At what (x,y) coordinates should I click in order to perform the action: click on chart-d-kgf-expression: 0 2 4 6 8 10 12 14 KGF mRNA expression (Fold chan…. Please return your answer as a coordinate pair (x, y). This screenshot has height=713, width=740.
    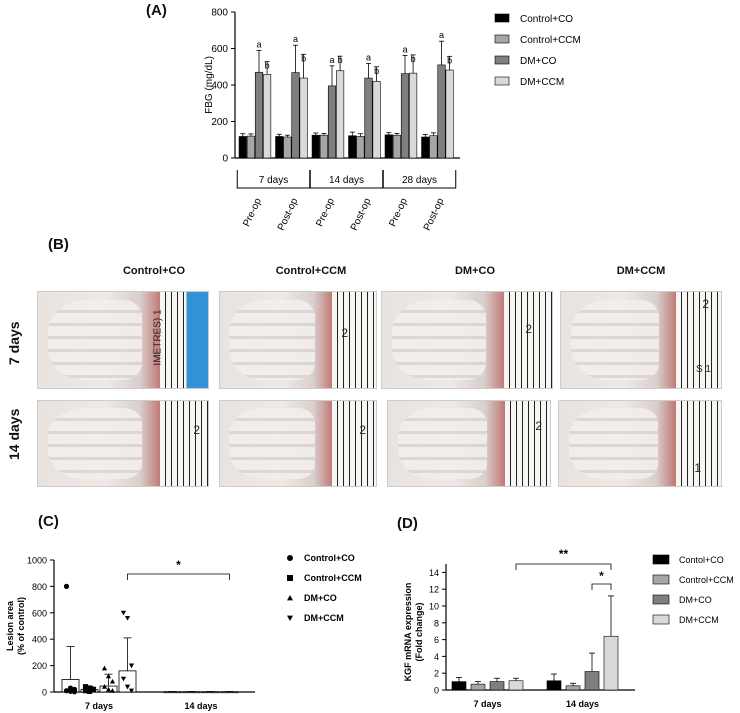
    Looking at the image, I should click on (568, 628).